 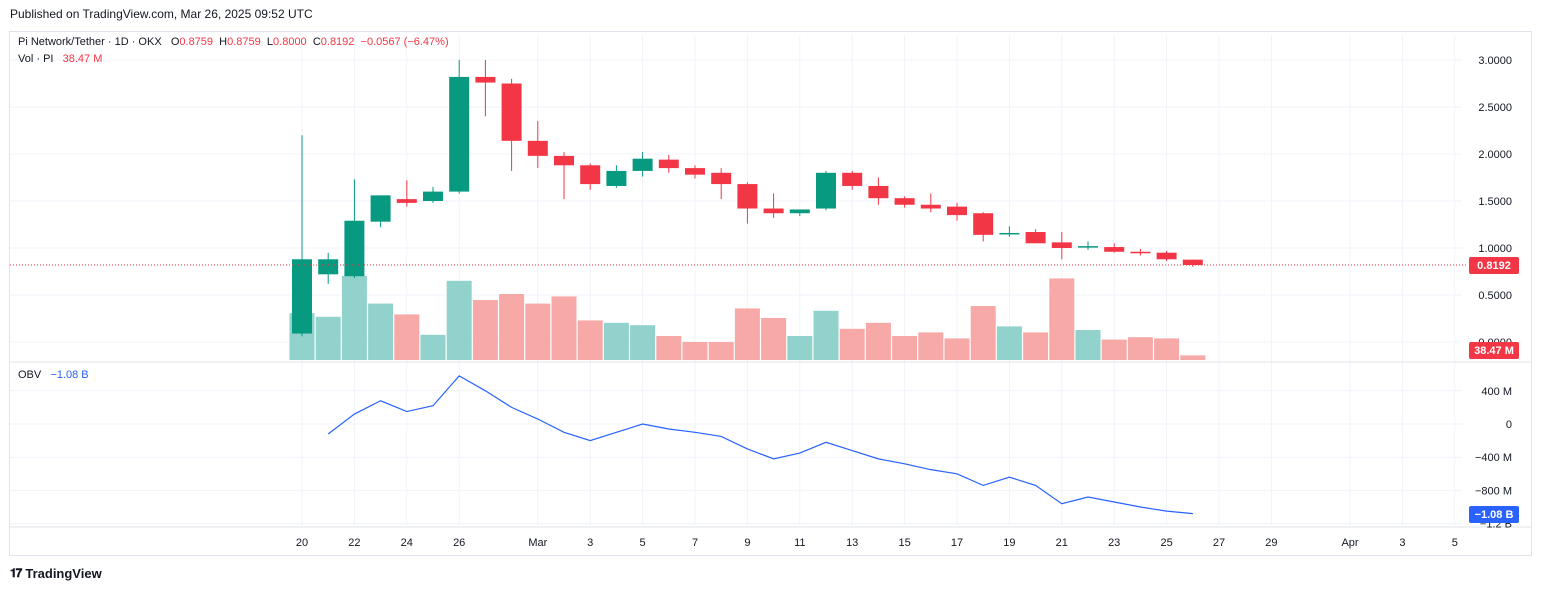 I want to click on price-tick-label: 1.5000, so click(x=1495, y=202).